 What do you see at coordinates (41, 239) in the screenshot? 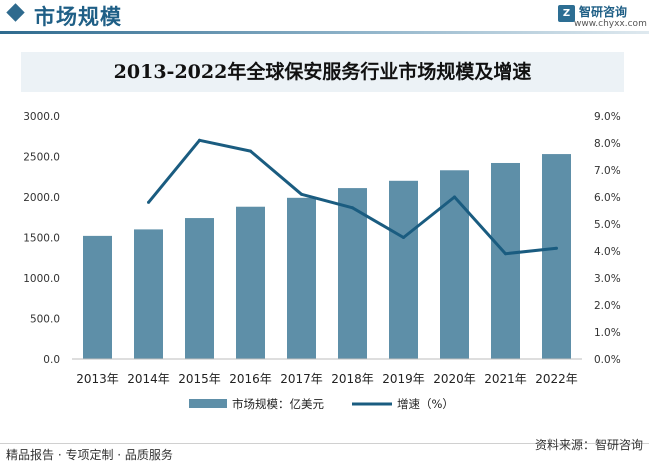
I see `y-left-tick-label: 1500.0` at bounding box center [41, 239].